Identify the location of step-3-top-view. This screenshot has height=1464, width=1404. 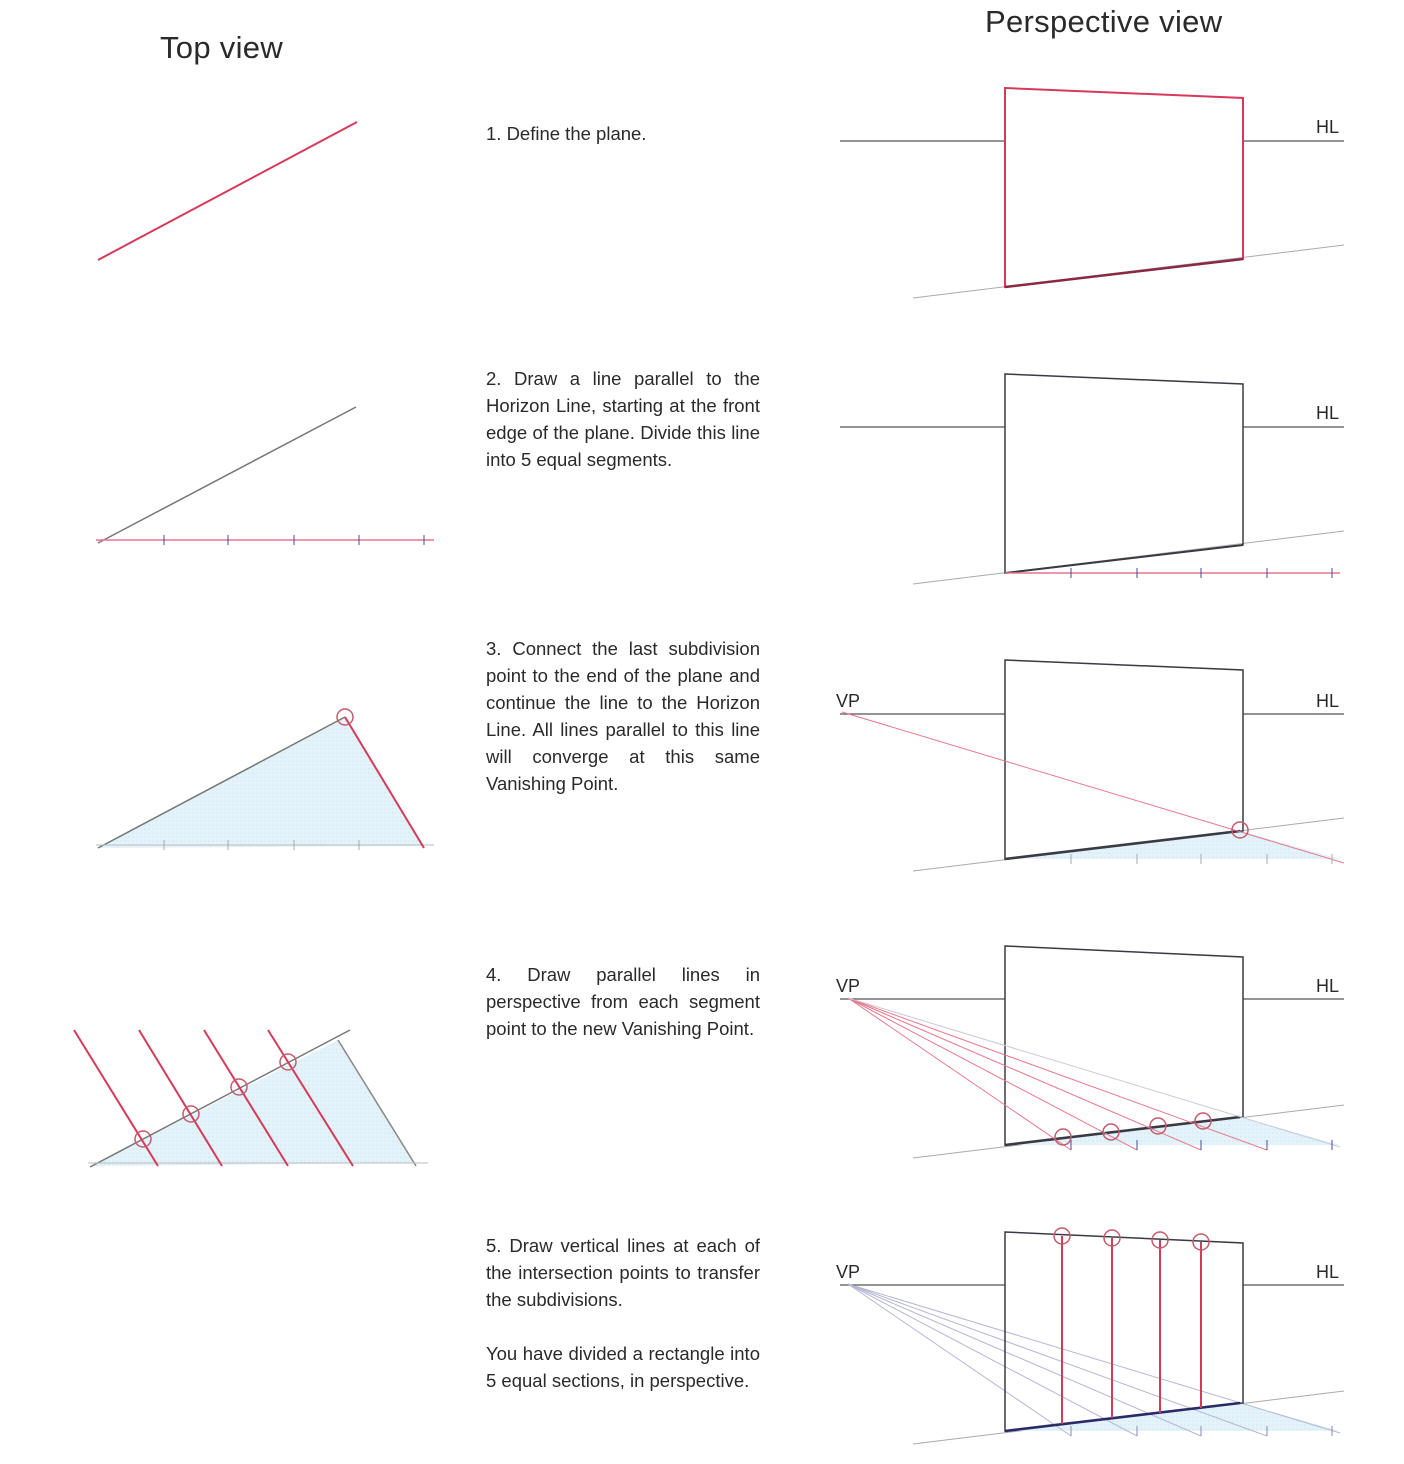
(265, 779).